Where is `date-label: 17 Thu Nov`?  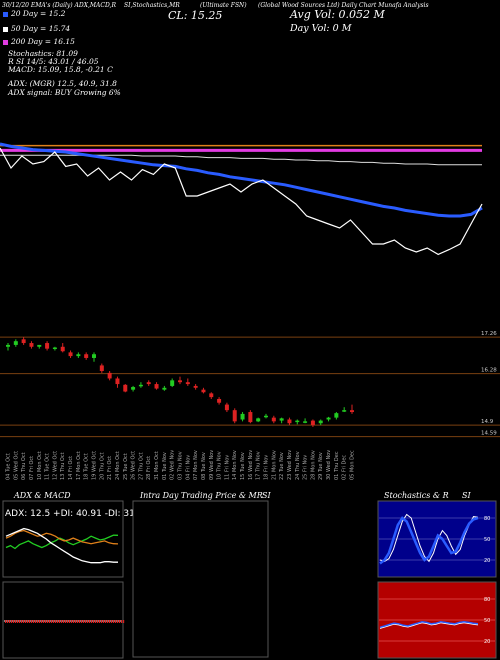
date-label: 17 Thu Nov is located at coordinates (259, 465).